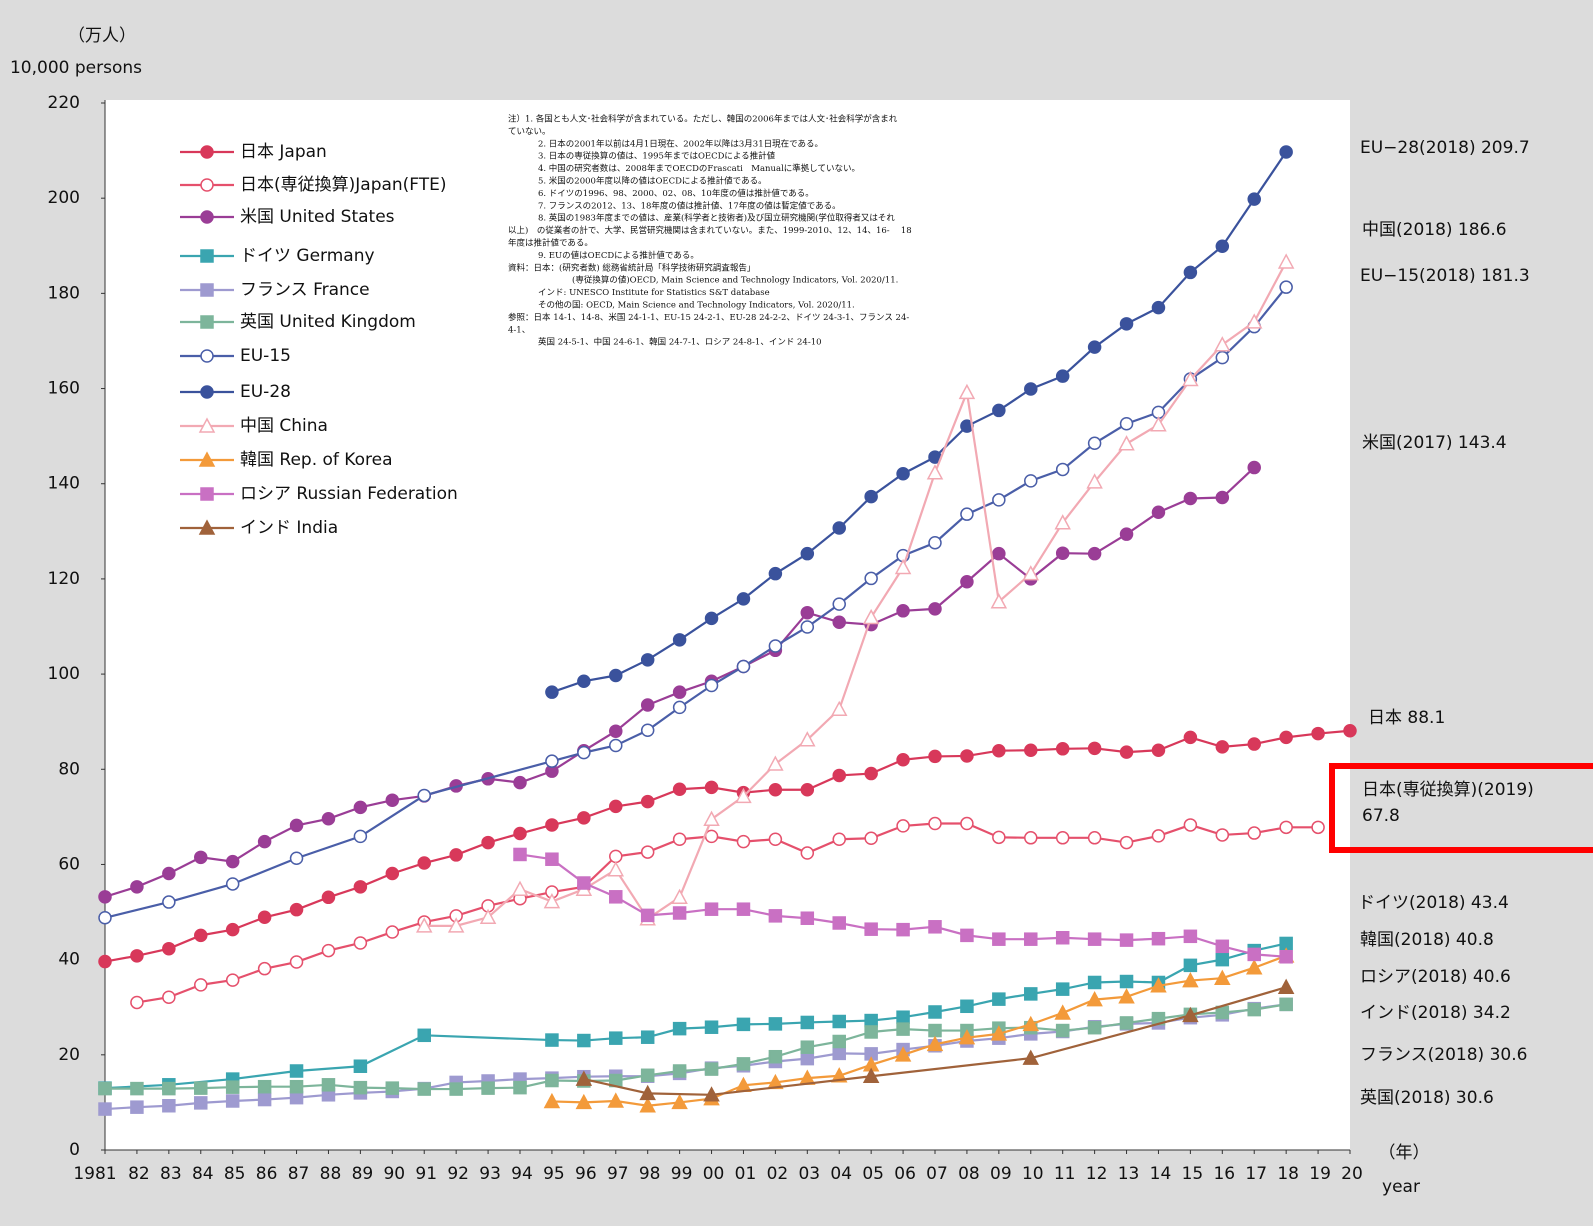  Describe the element at coordinates (714, 1174) in the screenshot. I see `x-tick-label: 00` at that location.